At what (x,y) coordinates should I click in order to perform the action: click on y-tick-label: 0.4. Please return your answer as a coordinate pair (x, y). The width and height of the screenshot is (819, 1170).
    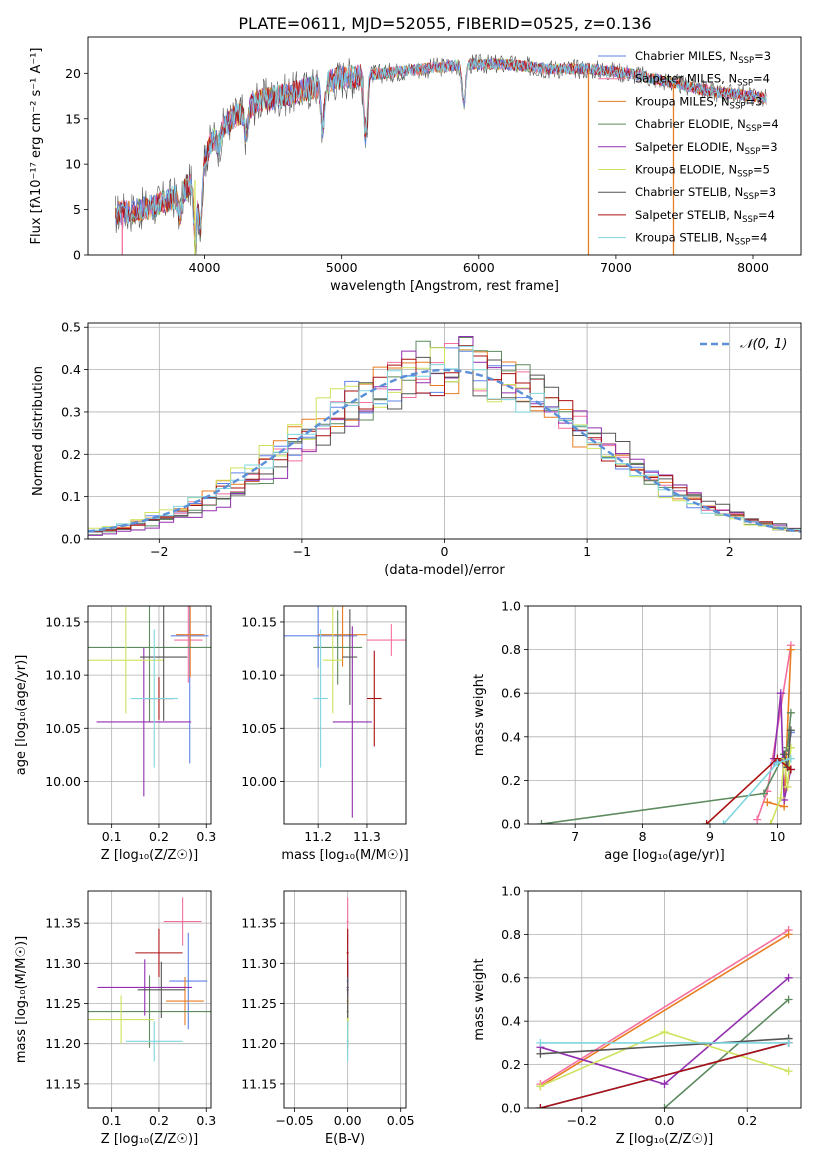
    Looking at the image, I should click on (71, 369).